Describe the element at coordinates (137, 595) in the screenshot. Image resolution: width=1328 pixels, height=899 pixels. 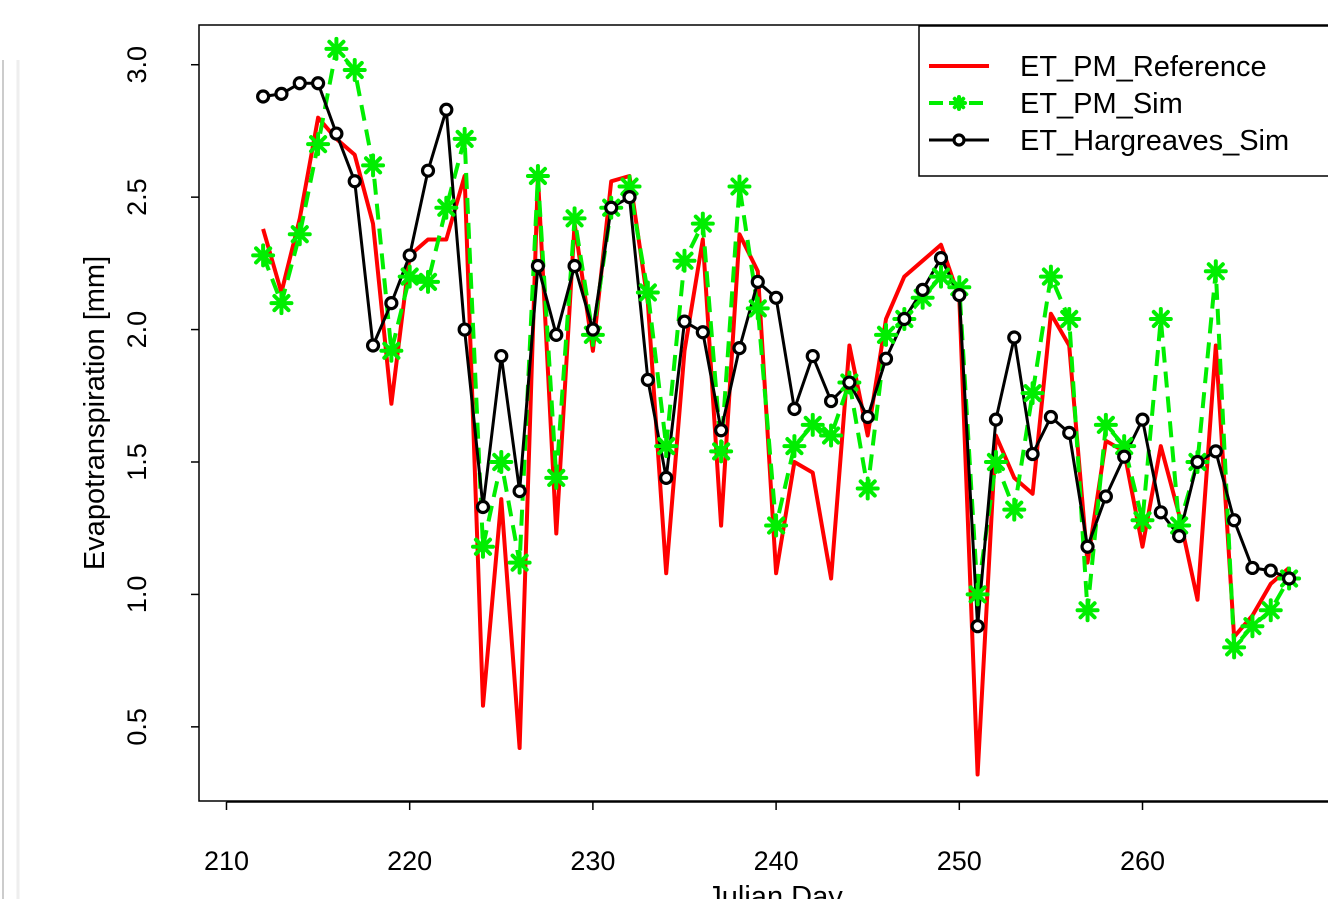
I see `y-tick-label: 1.0` at that location.